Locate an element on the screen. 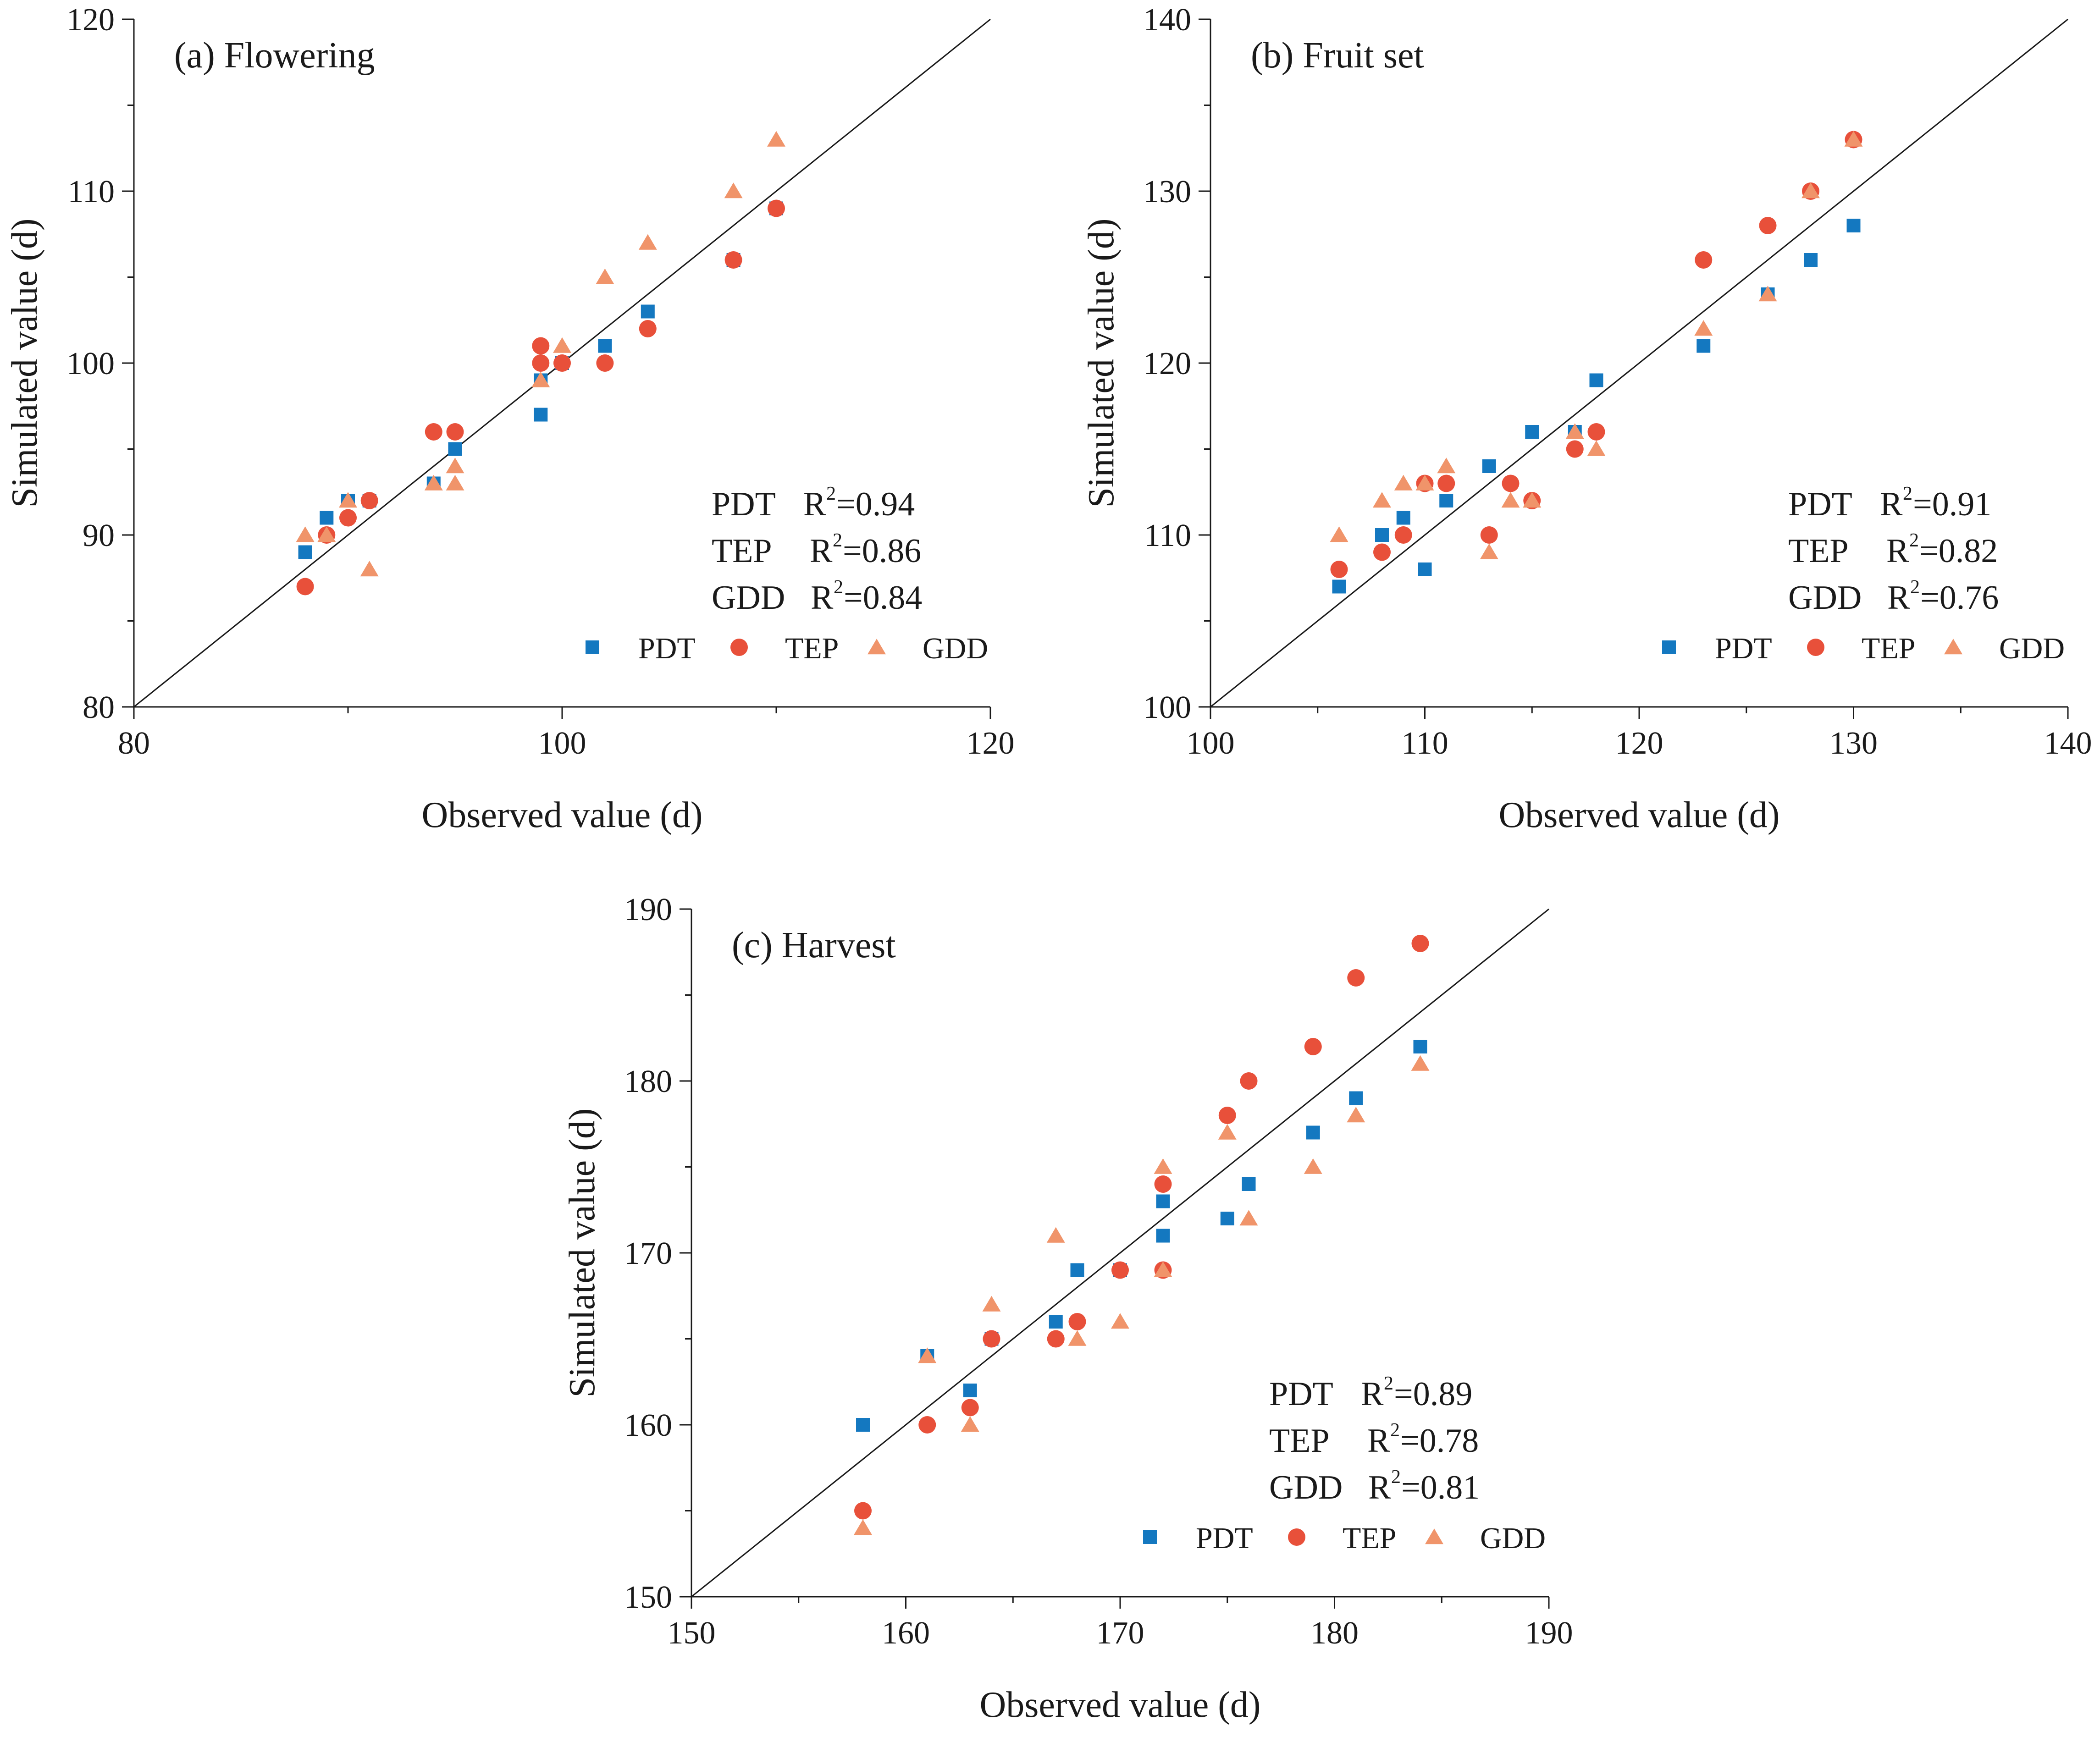 The width and height of the screenshot is (2100, 1737). y-tick-label: 140 is located at coordinates (1167, 20).